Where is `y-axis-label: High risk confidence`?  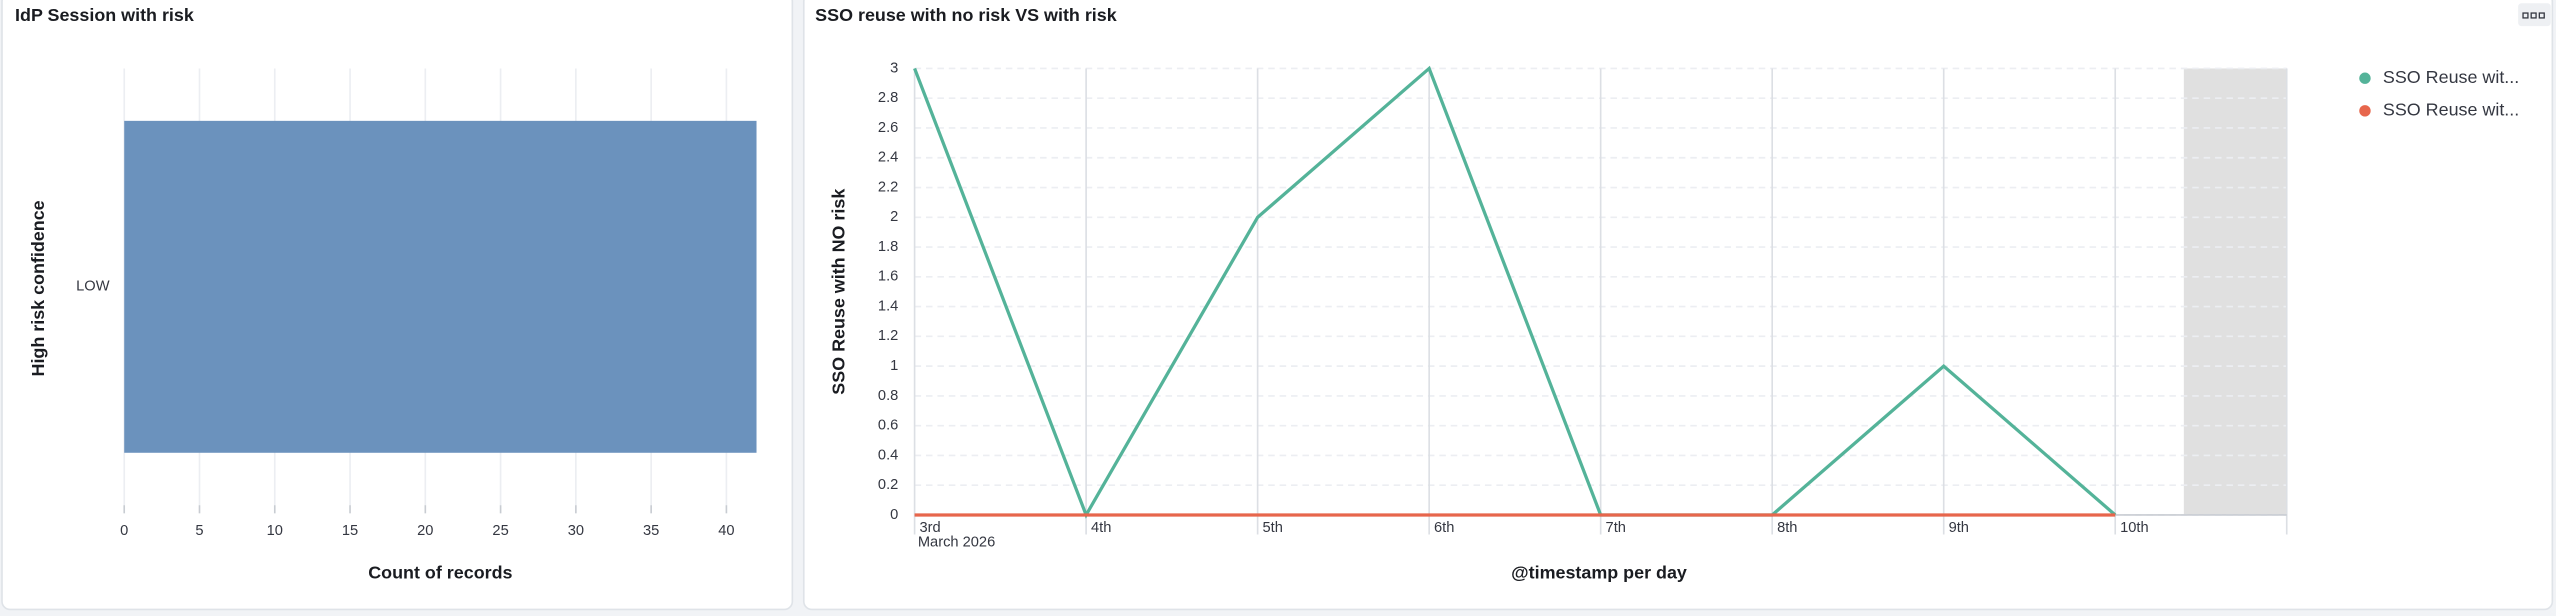 y-axis-label: High risk confidence is located at coordinates (38, 288).